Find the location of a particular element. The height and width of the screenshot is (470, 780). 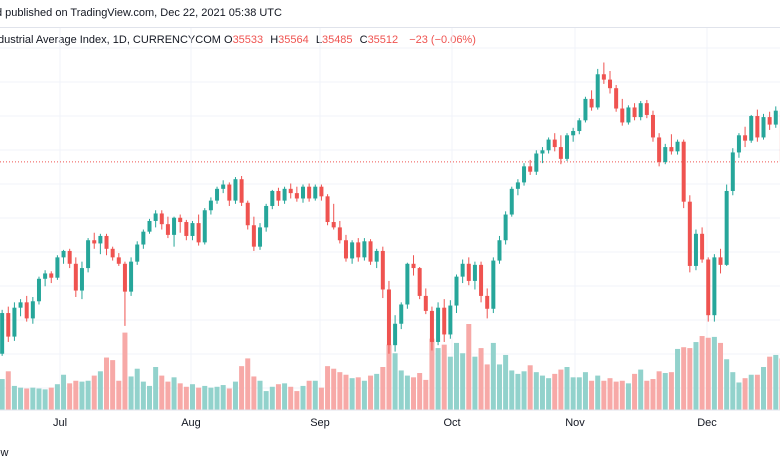

x-tick-label: Jul is located at coordinates (60, 423).